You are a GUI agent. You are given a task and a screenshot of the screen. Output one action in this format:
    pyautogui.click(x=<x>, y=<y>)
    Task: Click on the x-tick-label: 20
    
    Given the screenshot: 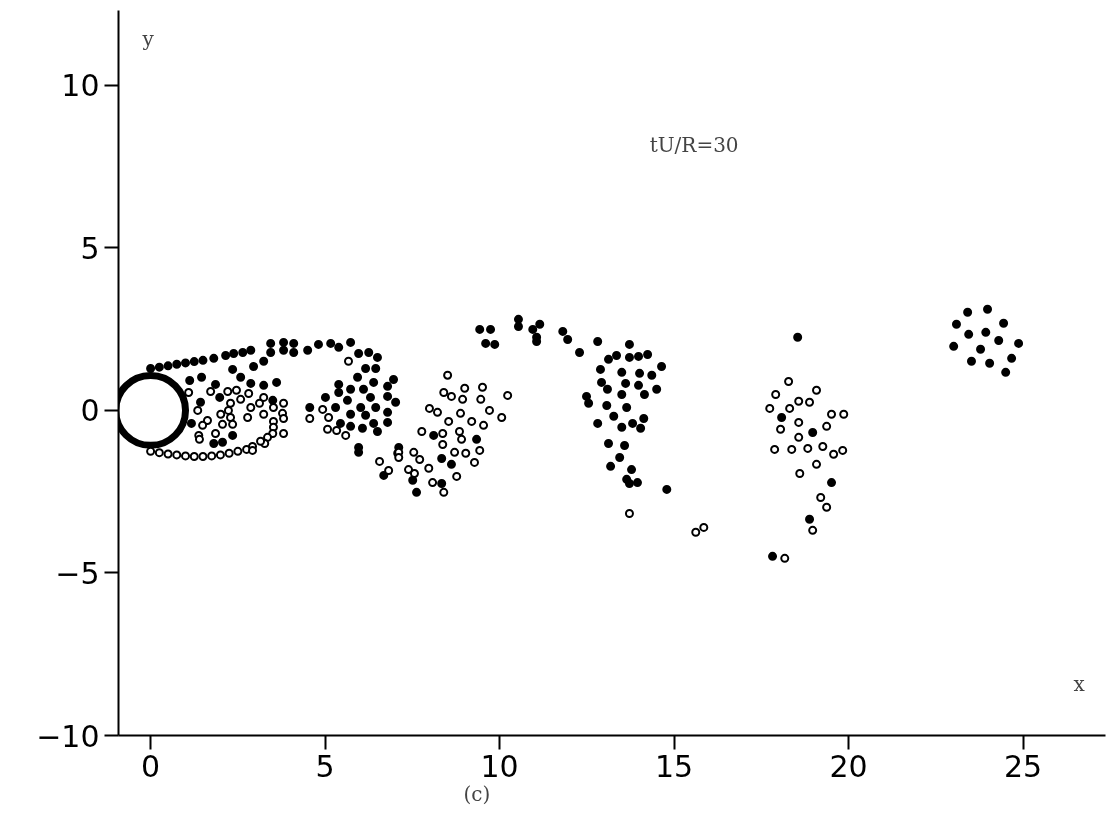 What is the action you would take?
    pyautogui.click(x=848, y=766)
    